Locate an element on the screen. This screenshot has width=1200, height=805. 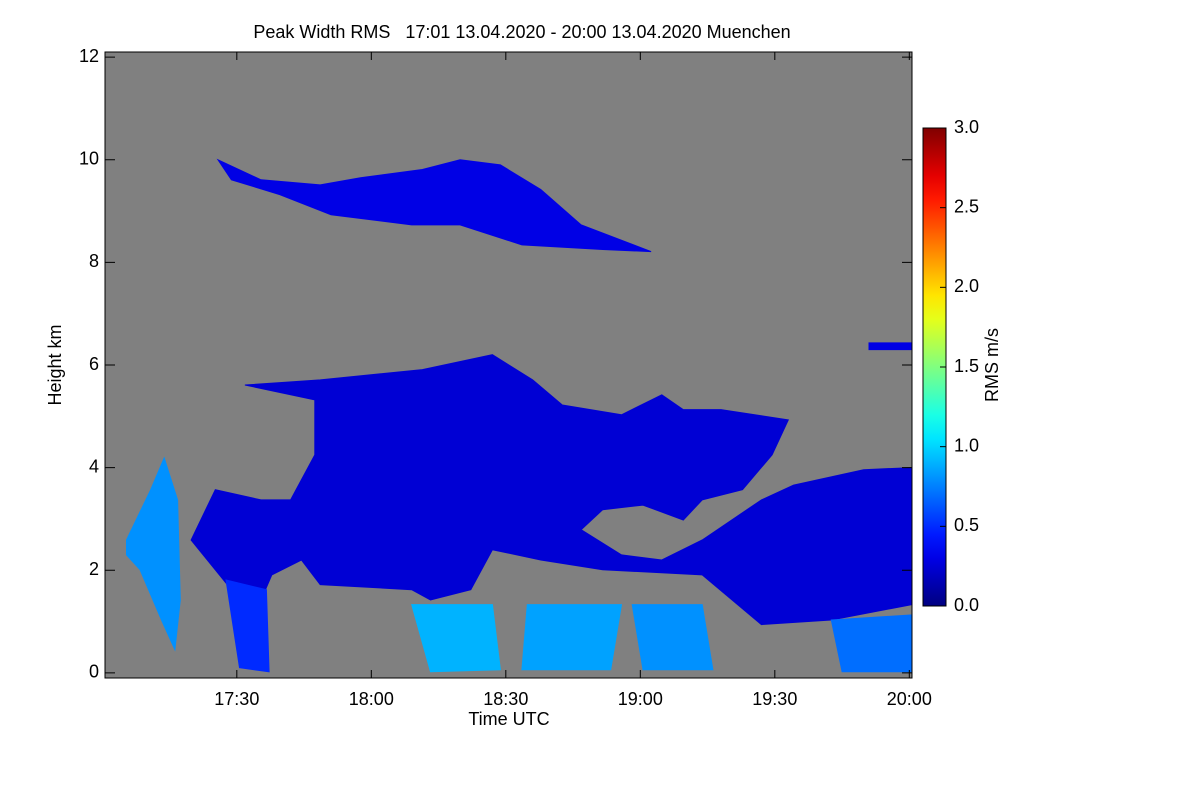
colorbar-tick-label: 0.5 is located at coordinates (966, 525).